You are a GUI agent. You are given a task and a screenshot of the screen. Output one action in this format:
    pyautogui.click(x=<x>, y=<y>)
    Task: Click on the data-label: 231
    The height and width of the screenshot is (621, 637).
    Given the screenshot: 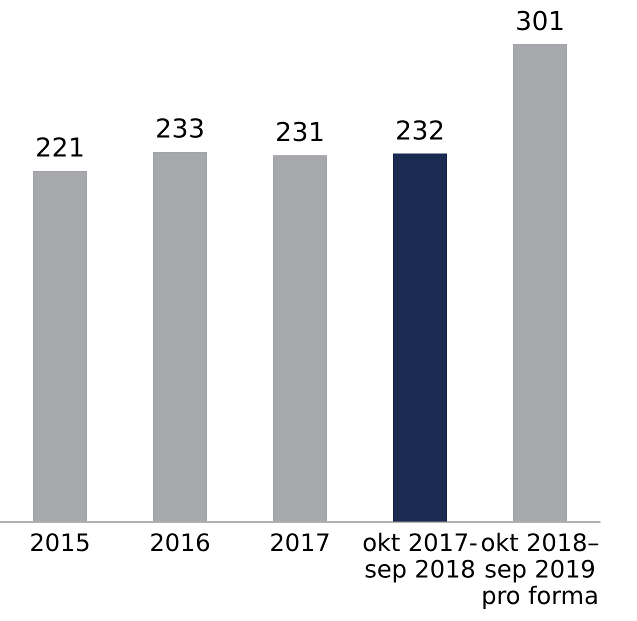 What is the action you would take?
    pyautogui.click(x=300, y=133)
    